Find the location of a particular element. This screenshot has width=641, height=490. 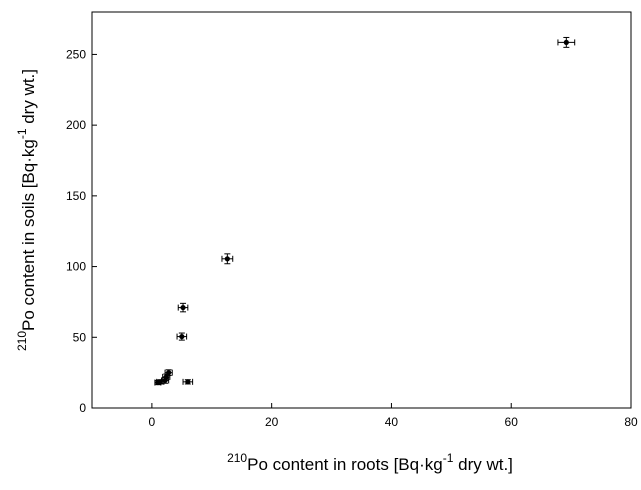

y-tick-label: 0 is located at coordinates (82, 408).